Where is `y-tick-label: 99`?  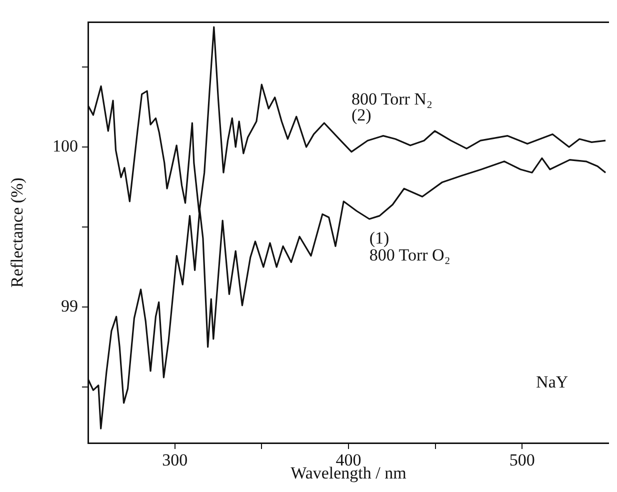 y-tick-label: 99 is located at coordinates (69, 306).